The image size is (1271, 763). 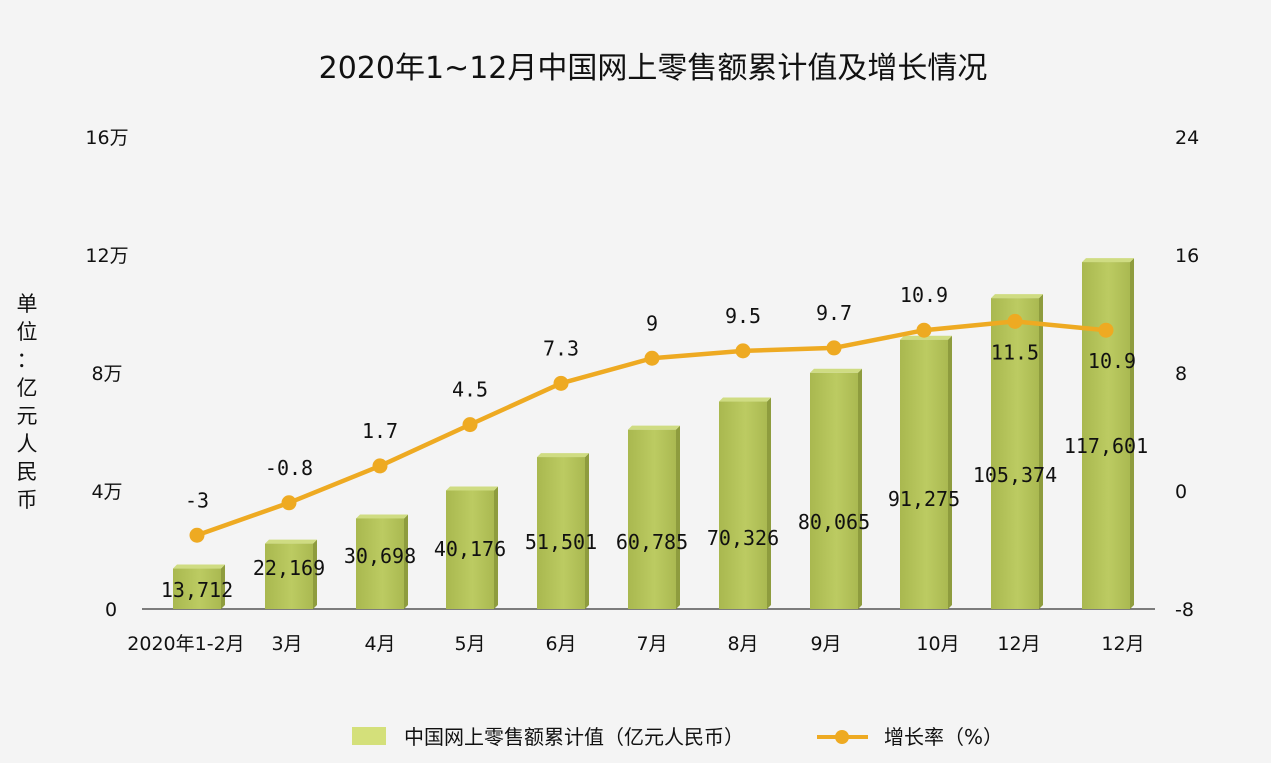 I want to click on right-tick-label: -8, so click(x=1184, y=610).